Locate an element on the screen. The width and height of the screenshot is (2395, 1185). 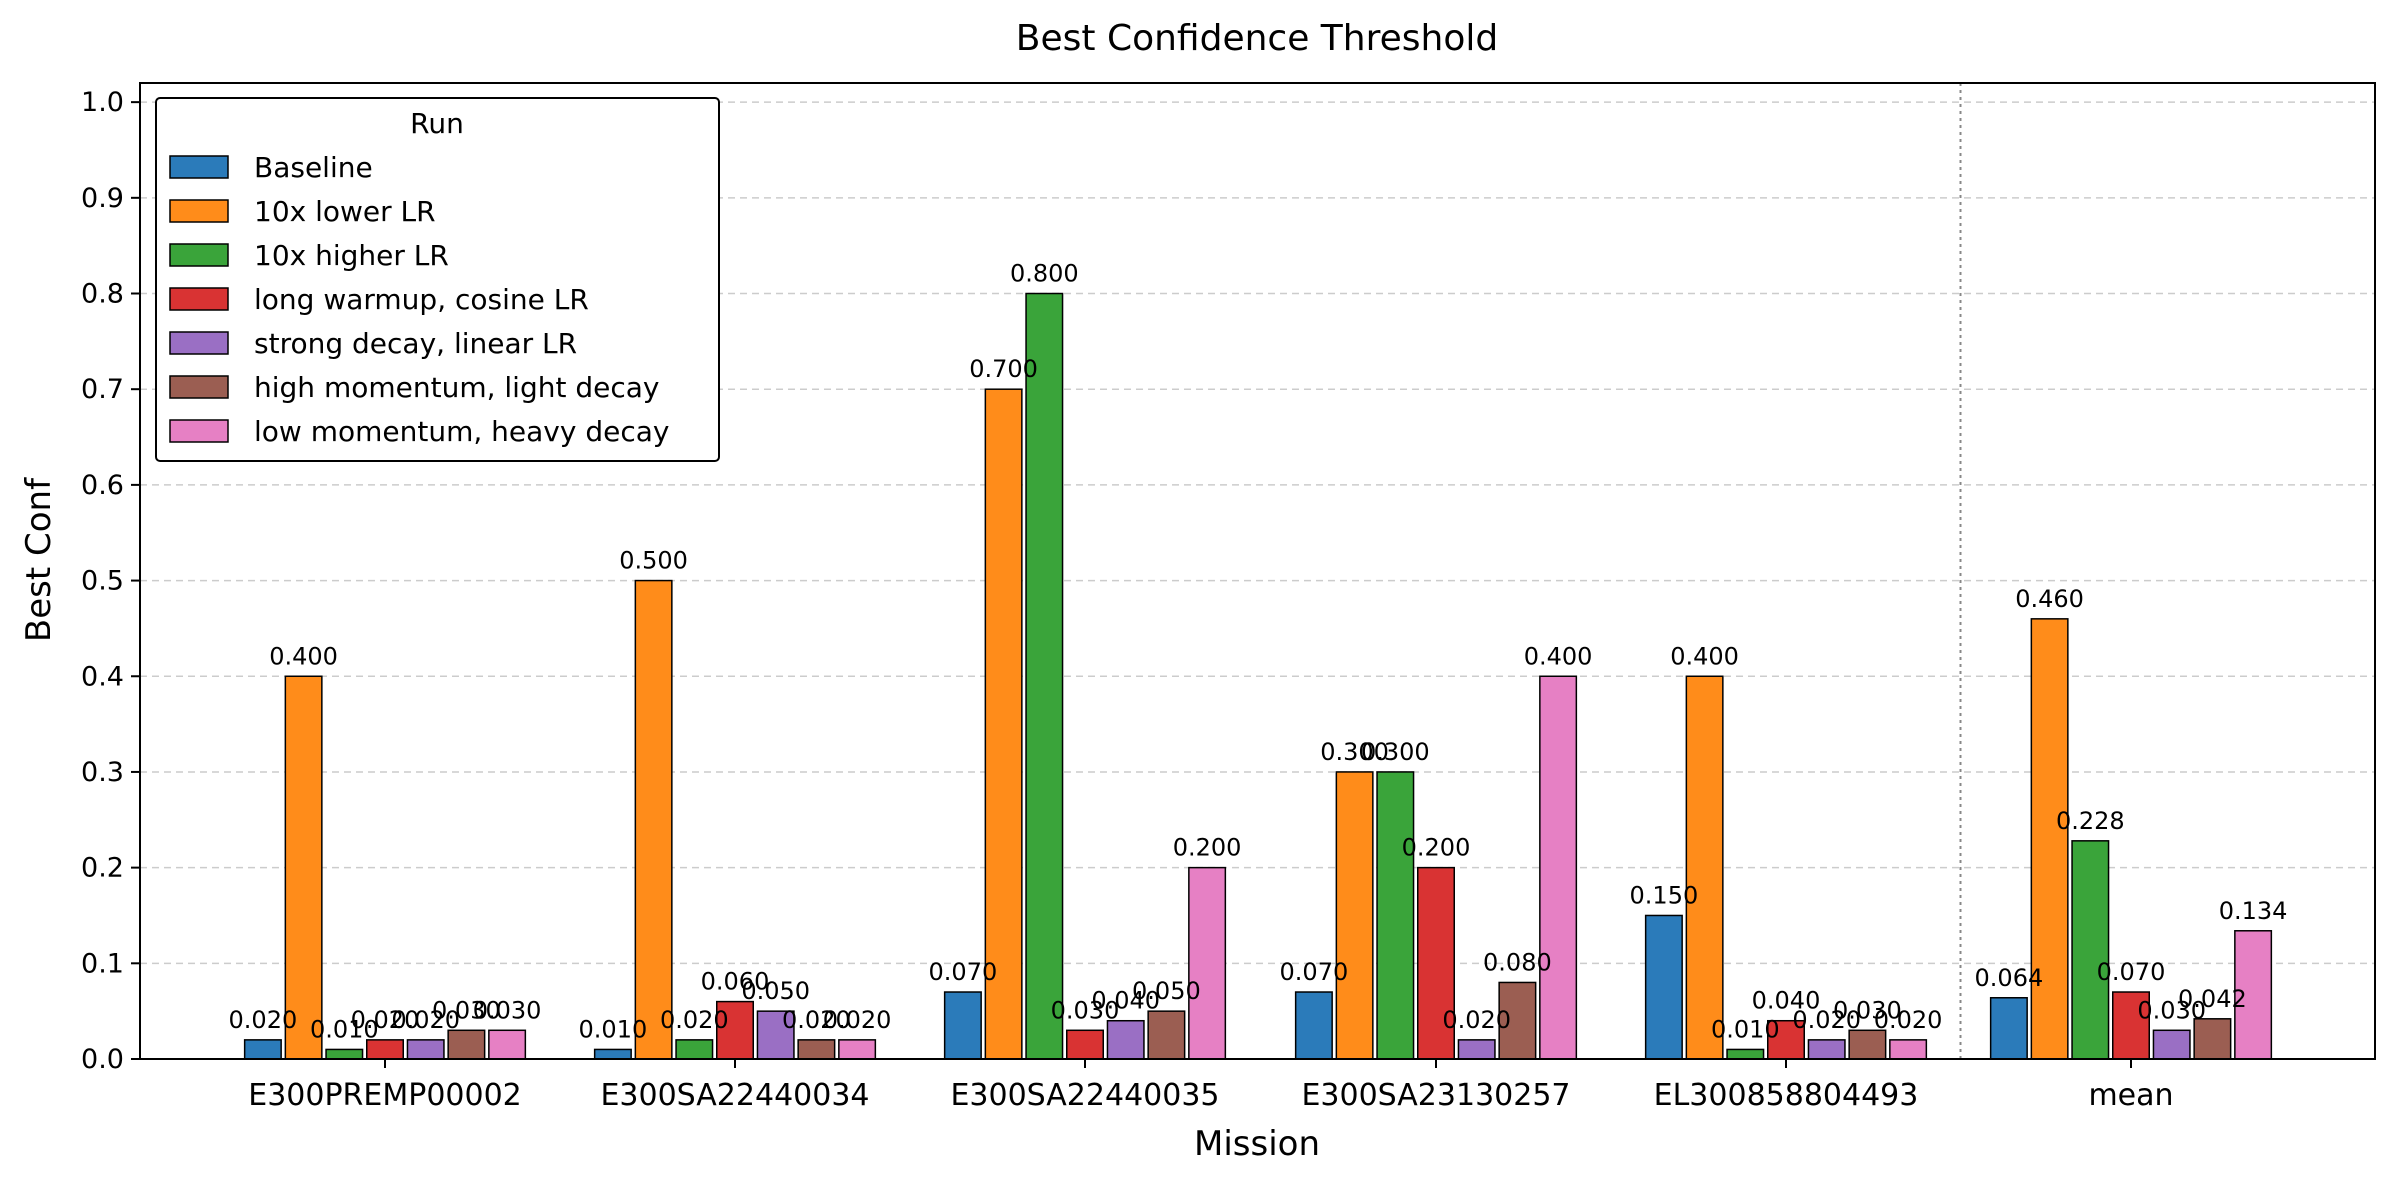
legend-entry-label: low momentum, heavy decay is located at coordinates (461, 431).